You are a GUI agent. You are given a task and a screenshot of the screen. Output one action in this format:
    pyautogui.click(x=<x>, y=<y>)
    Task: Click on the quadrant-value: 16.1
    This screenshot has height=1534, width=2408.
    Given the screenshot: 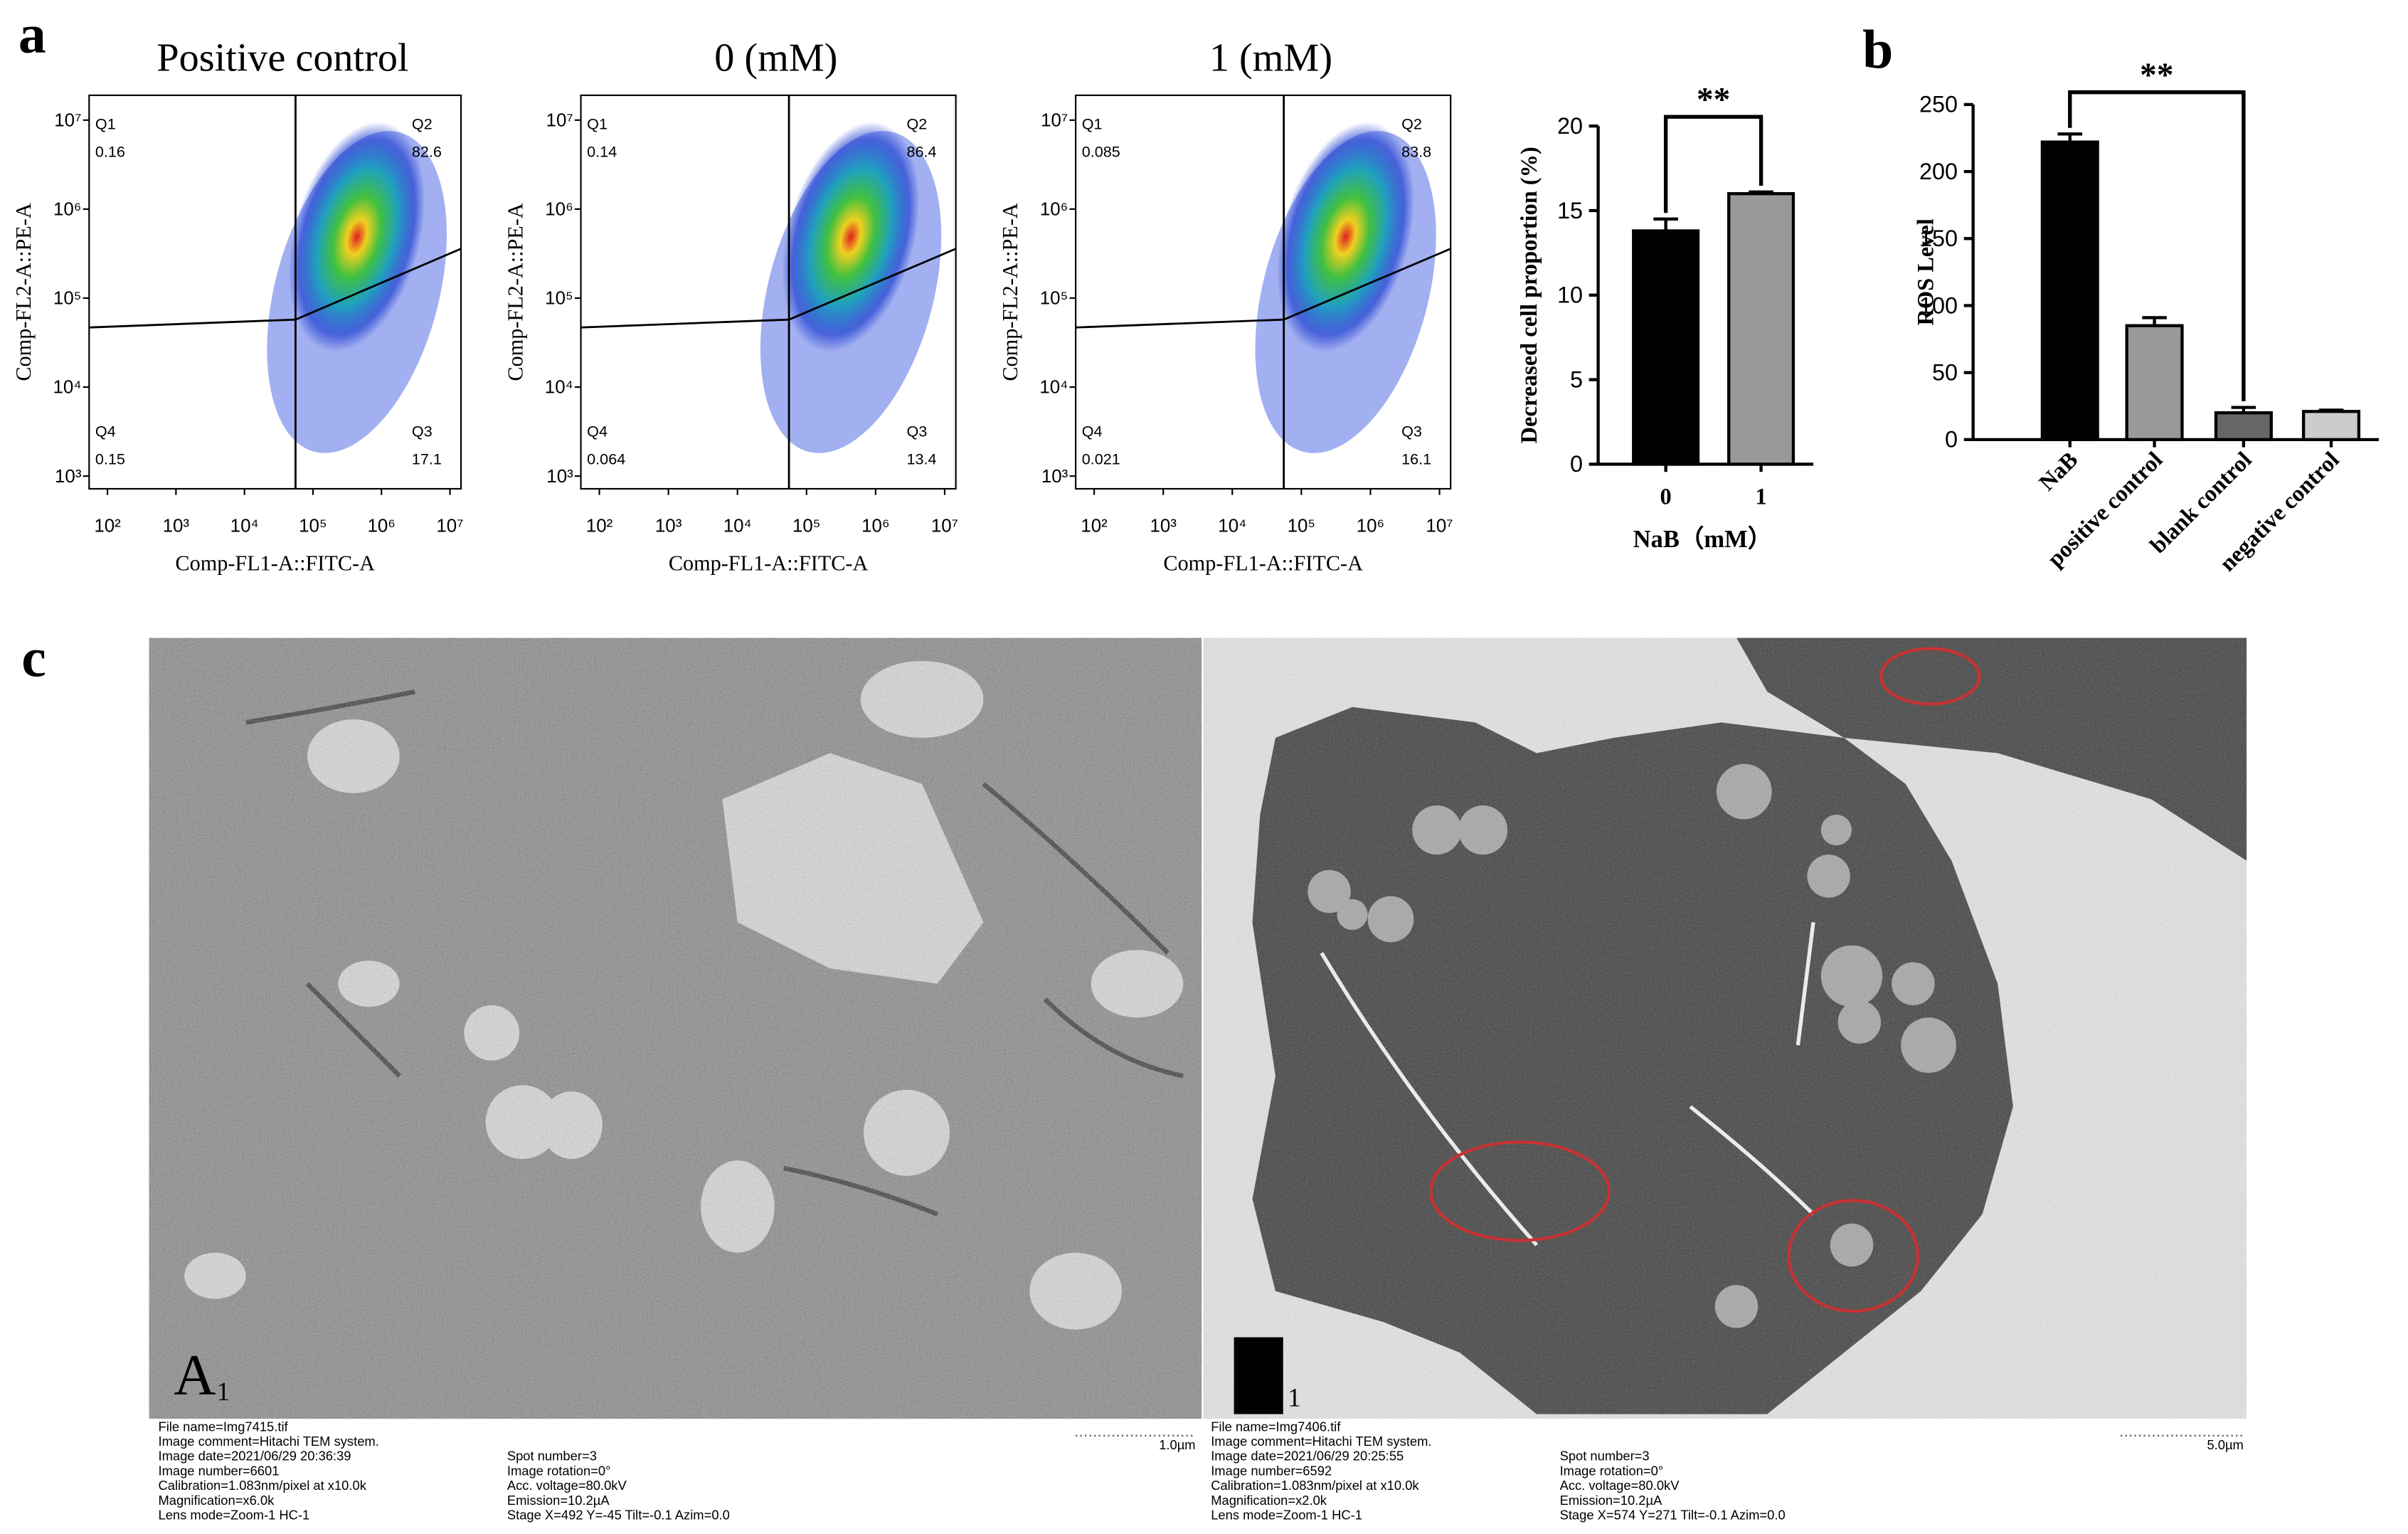 What is the action you would take?
    pyautogui.click(x=1416, y=458)
    